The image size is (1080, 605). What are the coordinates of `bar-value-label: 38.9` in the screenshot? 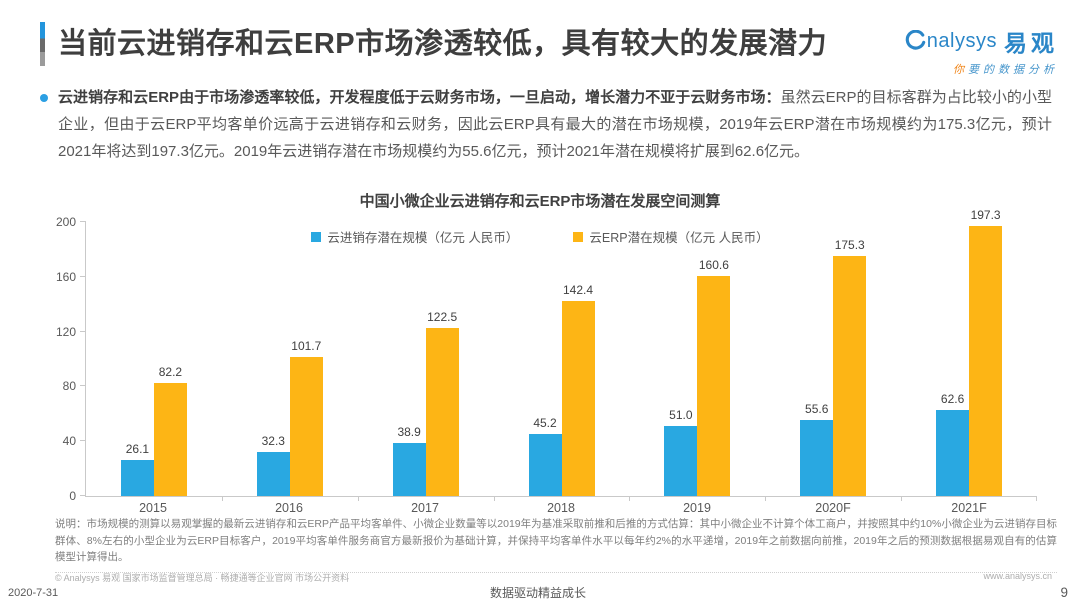 It's located at (409, 431).